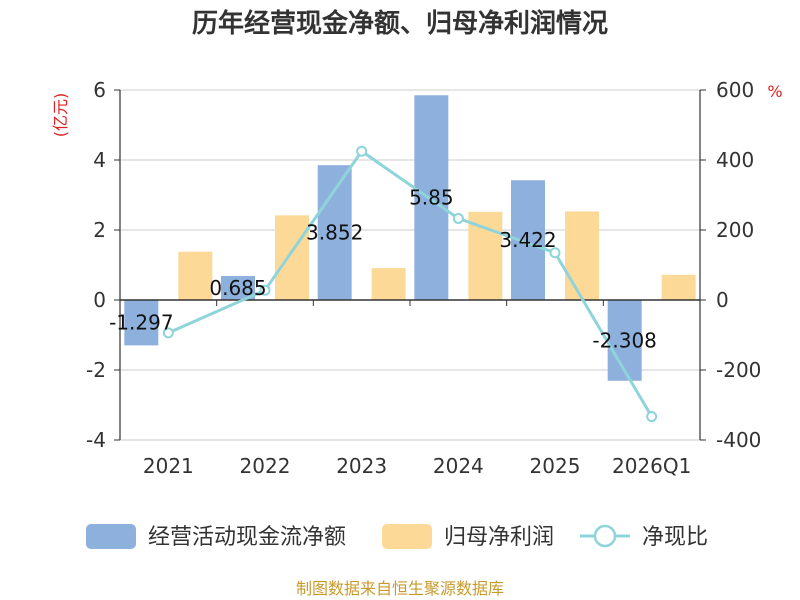 Image resolution: width=800 pixels, height=600 pixels. Describe the element at coordinates (675, 537) in the screenshot. I see `legend-label: 净现比` at that location.